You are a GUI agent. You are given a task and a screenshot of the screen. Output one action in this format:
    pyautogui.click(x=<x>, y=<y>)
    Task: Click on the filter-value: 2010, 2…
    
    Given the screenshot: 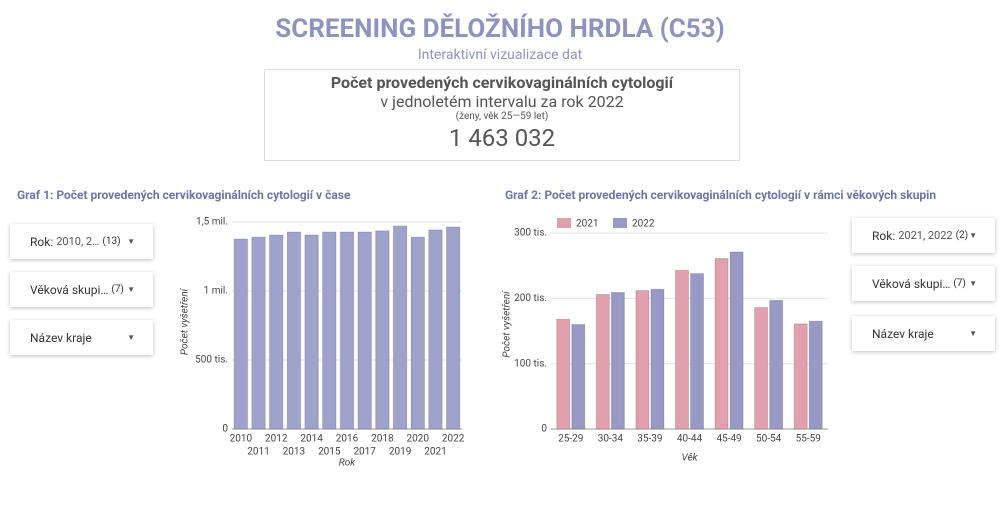 What is the action you would take?
    pyautogui.click(x=78, y=241)
    